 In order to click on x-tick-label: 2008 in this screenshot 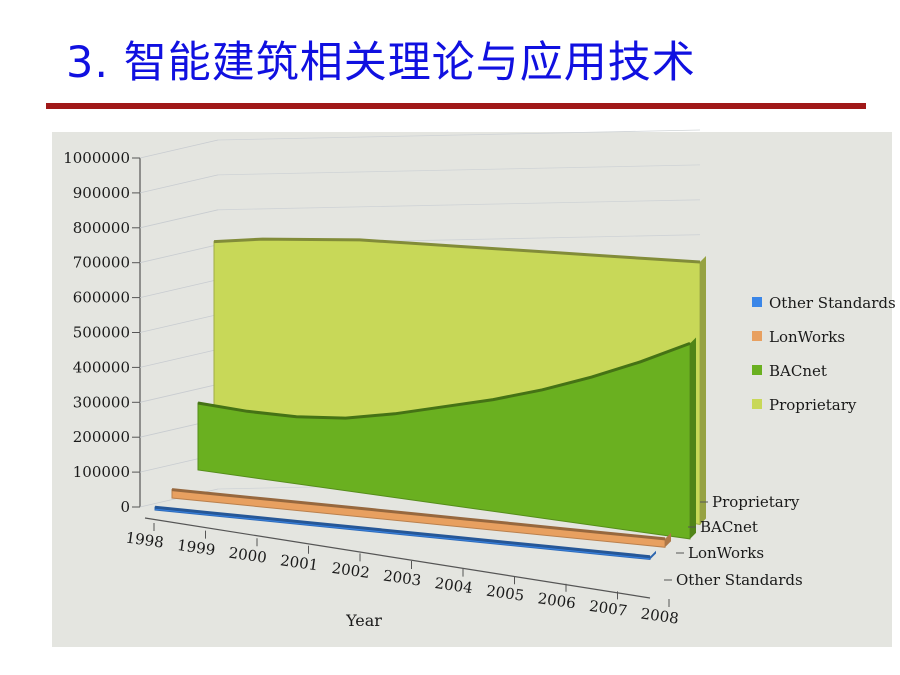, I will do `click(660, 615)`.